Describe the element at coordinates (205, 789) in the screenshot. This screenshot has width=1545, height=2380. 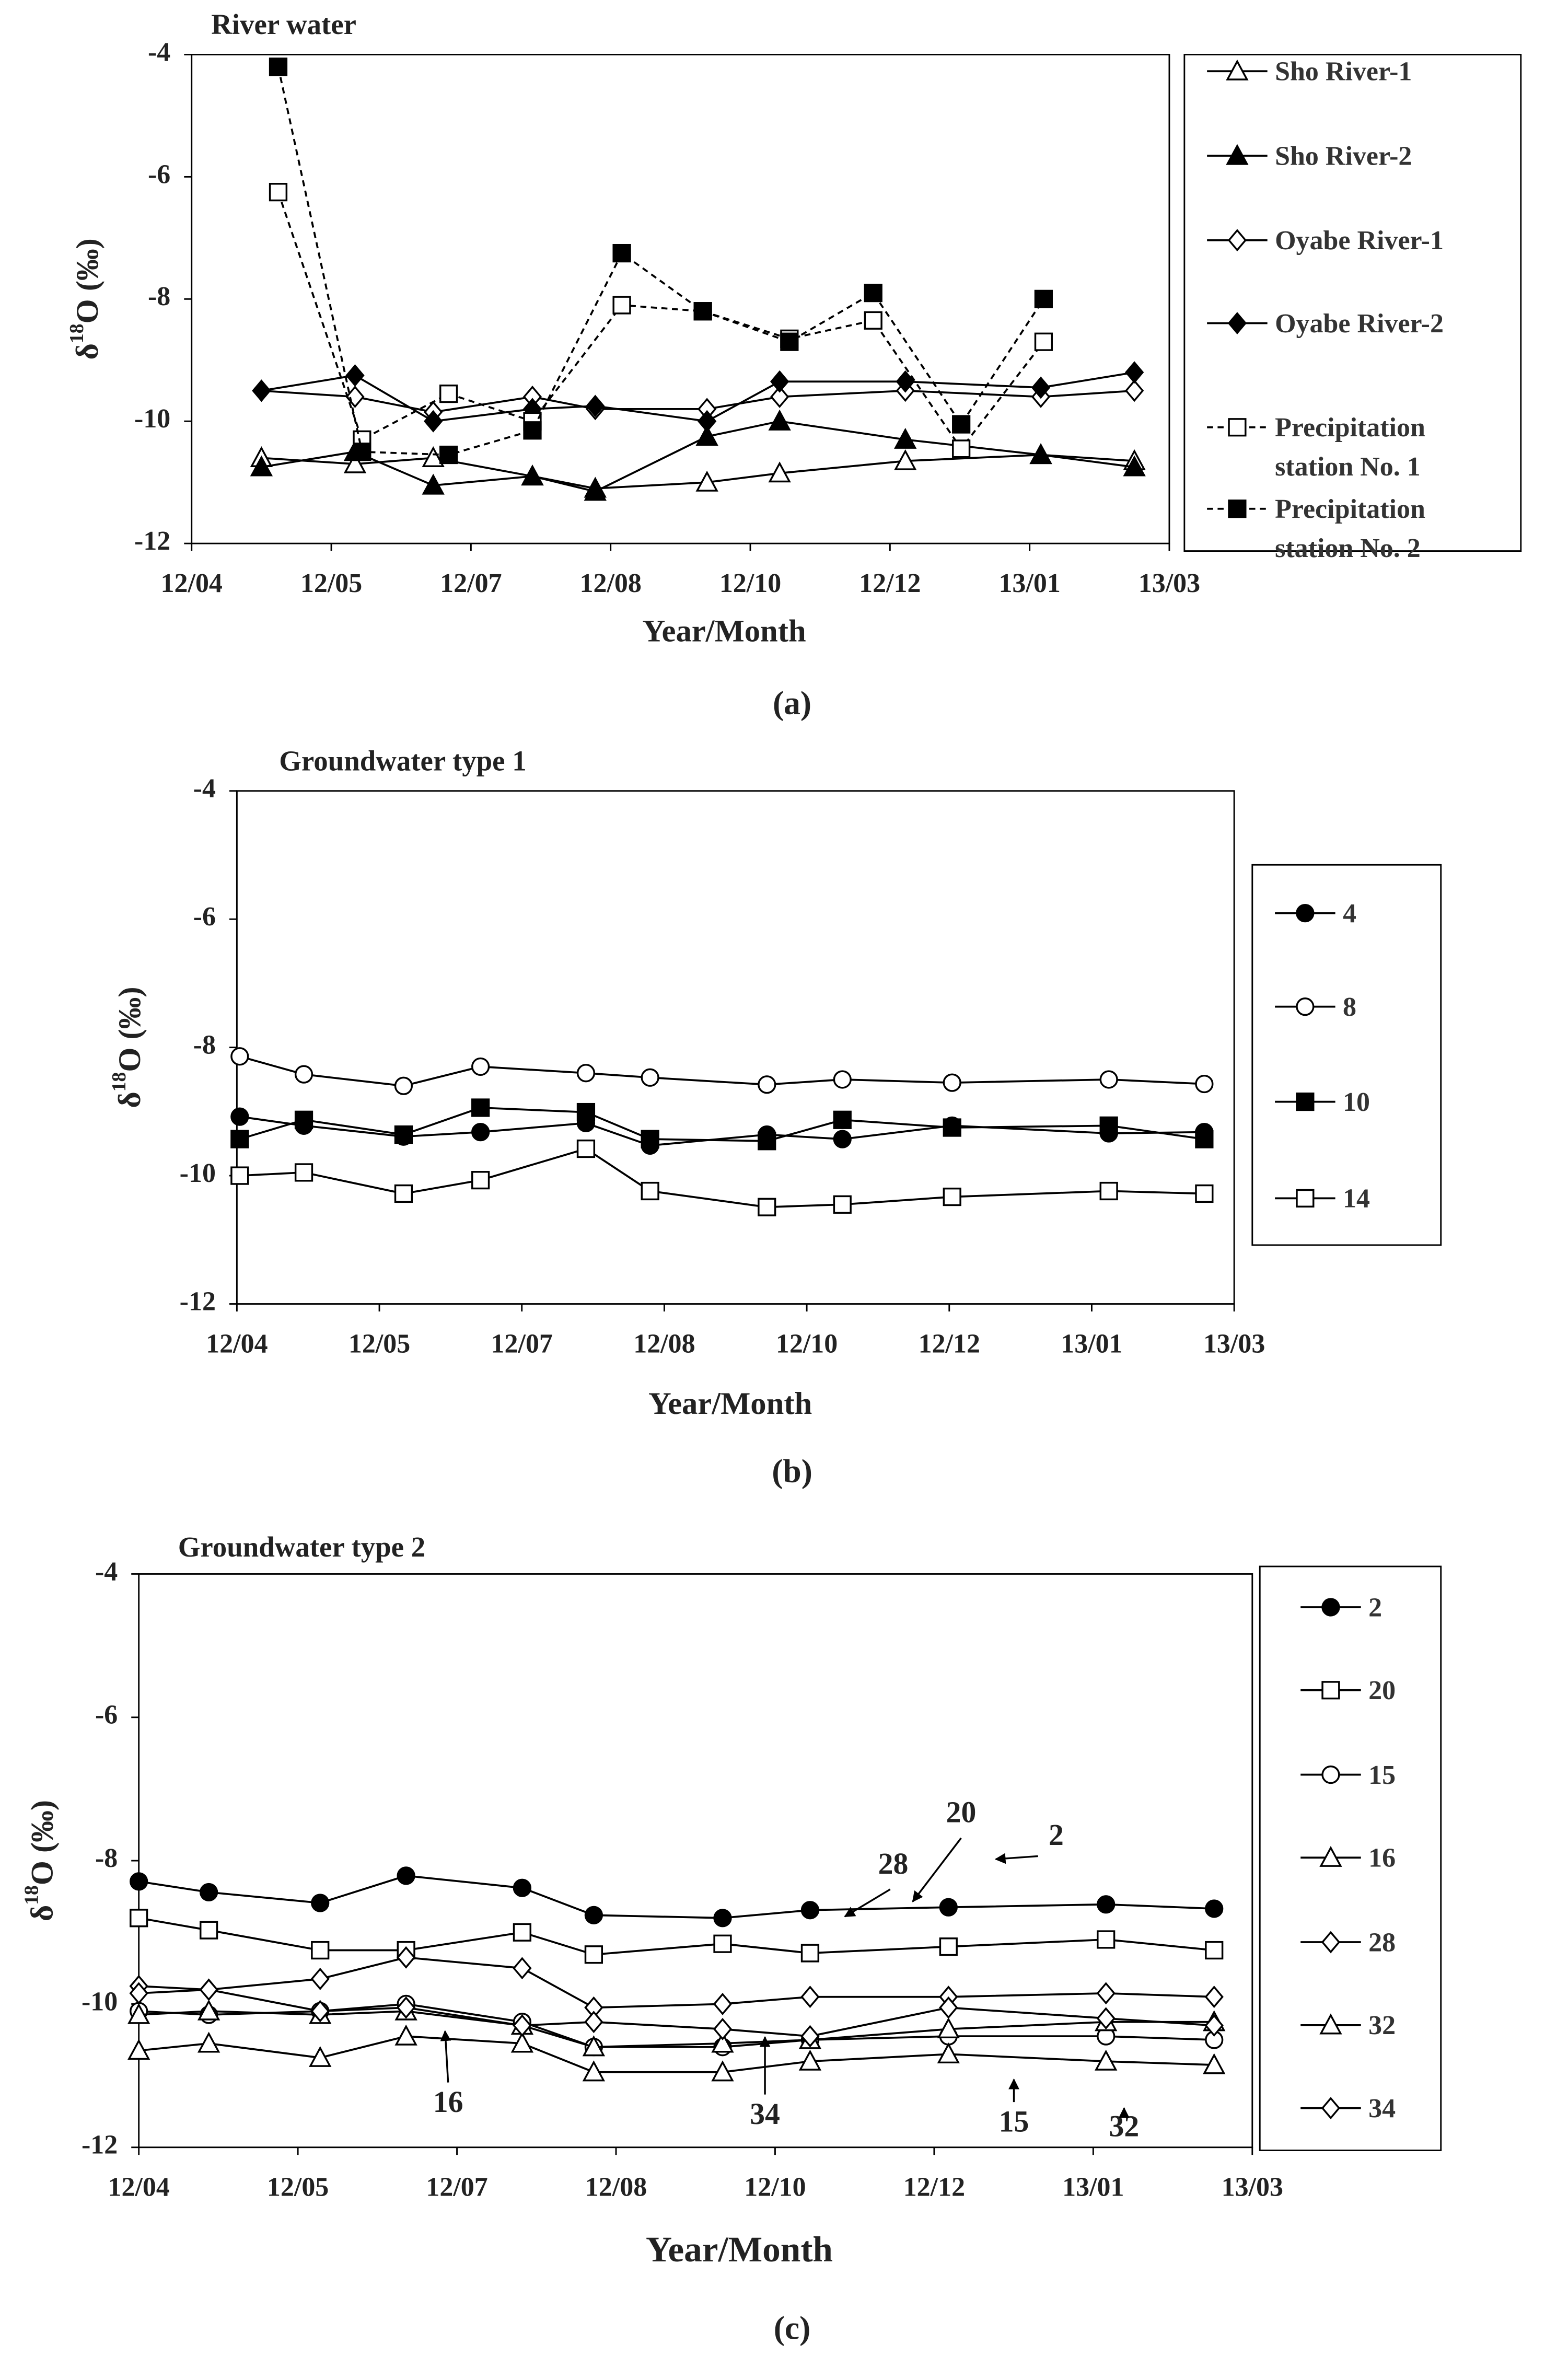
I see `y-tick-label: -4` at that location.